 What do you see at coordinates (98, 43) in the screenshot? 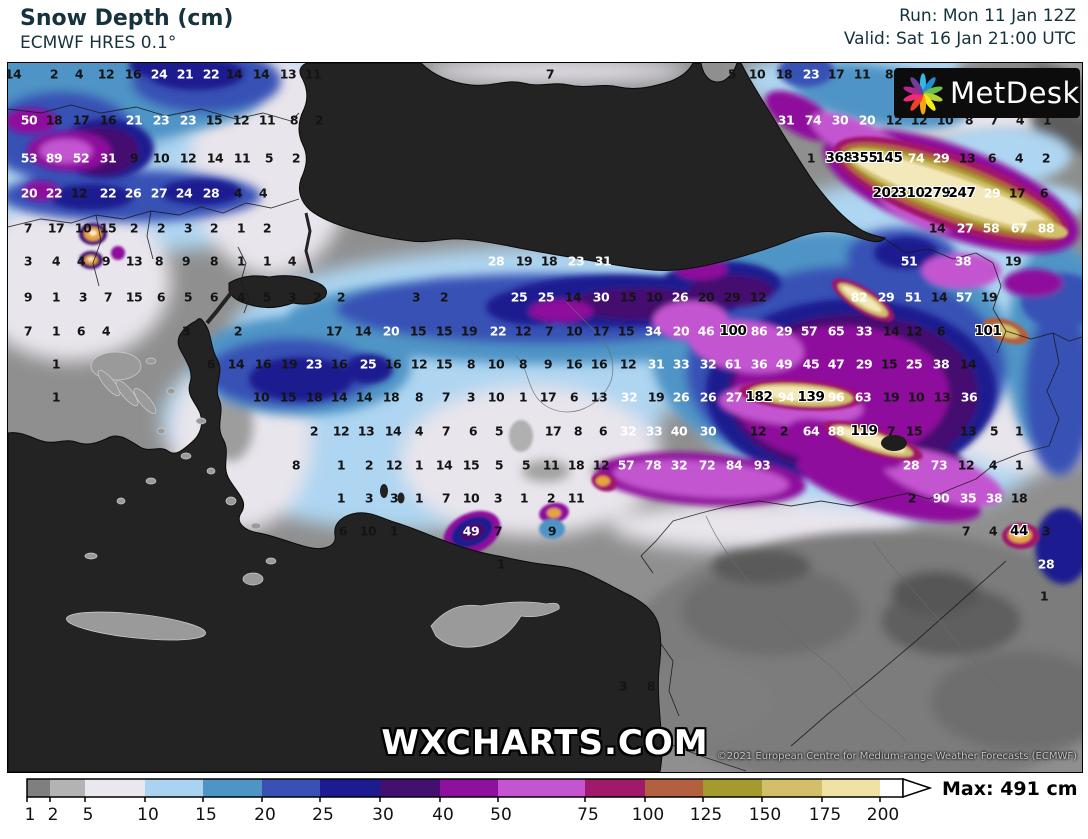
I see `model-subtitle: ECMWF HRES 0.1°` at bounding box center [98, 43].